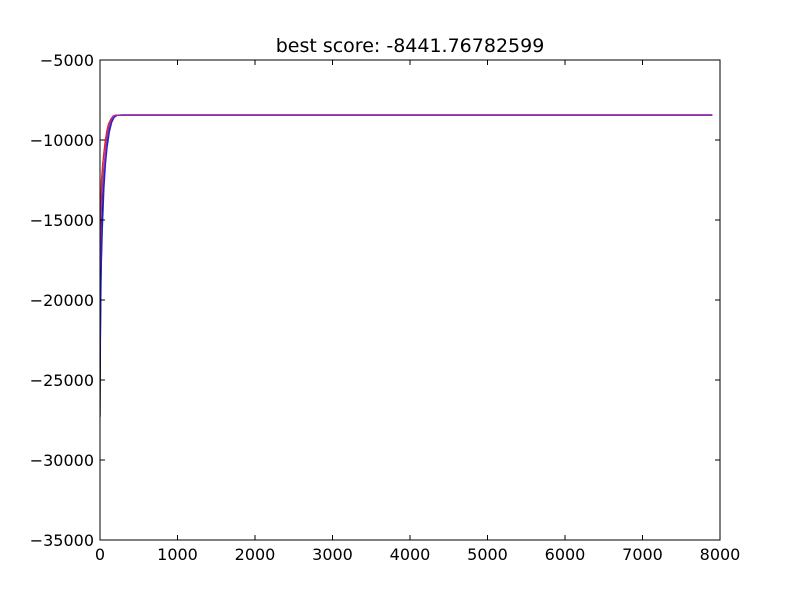 The height and width of the screenshot is (600, 800). Describe the element at coordinates (410, 46) in the screenshot. I see `chart-title: best score: -8441.76782599` at that location.